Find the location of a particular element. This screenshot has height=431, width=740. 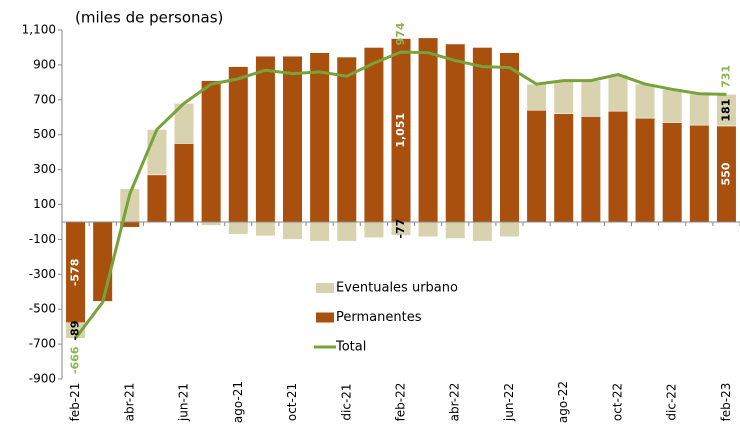

value-label: 731 is located at coordinates (725, 76).